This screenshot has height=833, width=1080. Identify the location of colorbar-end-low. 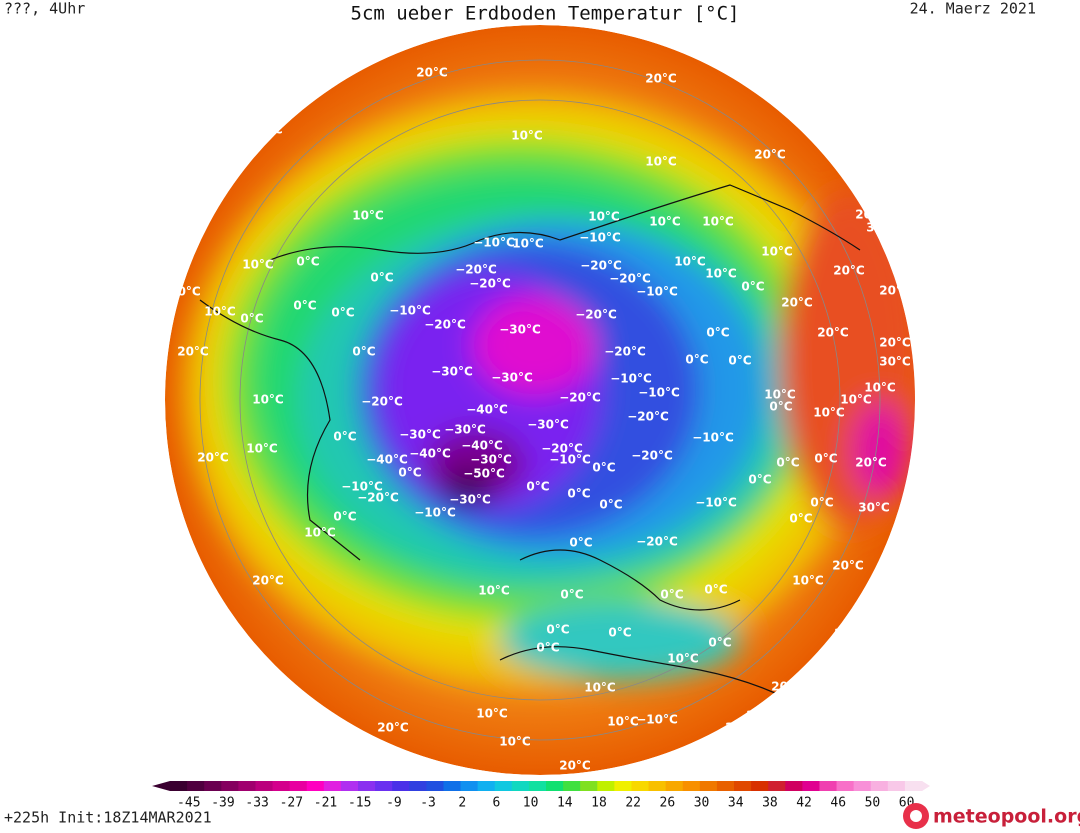
(161, 786).